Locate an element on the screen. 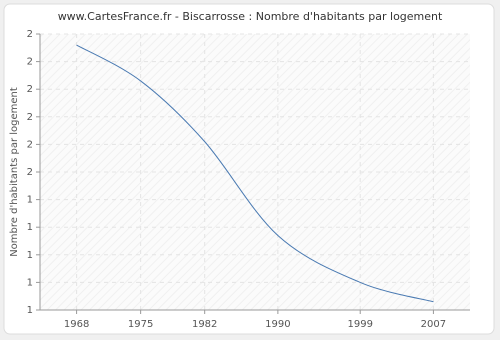  x-tick-label: 1968 is located at coordinates (76, 324).